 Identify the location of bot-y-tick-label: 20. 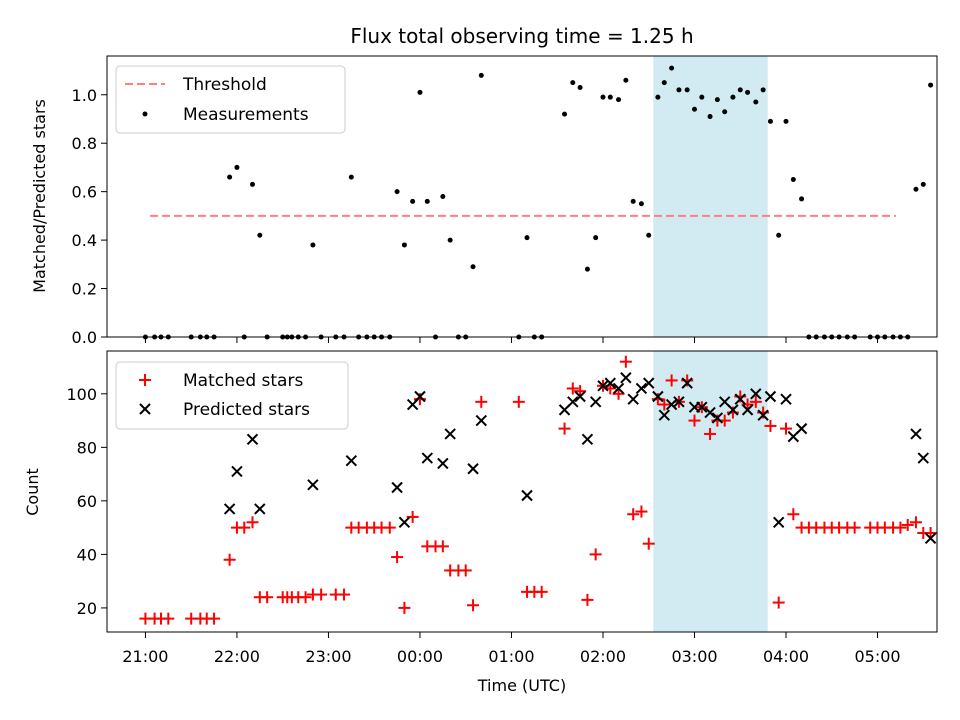
(87, 608).